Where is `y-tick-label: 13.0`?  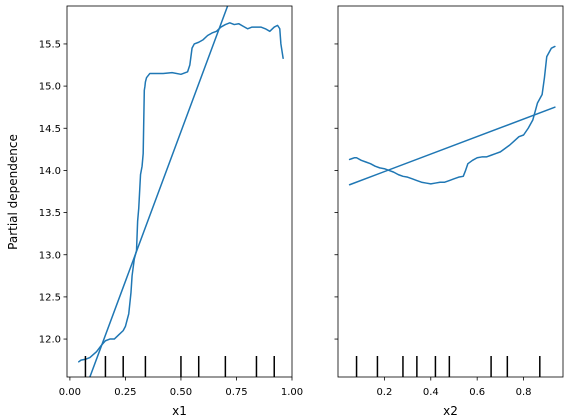
y-tick-label: 13.0 is located at coordinates (50, 255).